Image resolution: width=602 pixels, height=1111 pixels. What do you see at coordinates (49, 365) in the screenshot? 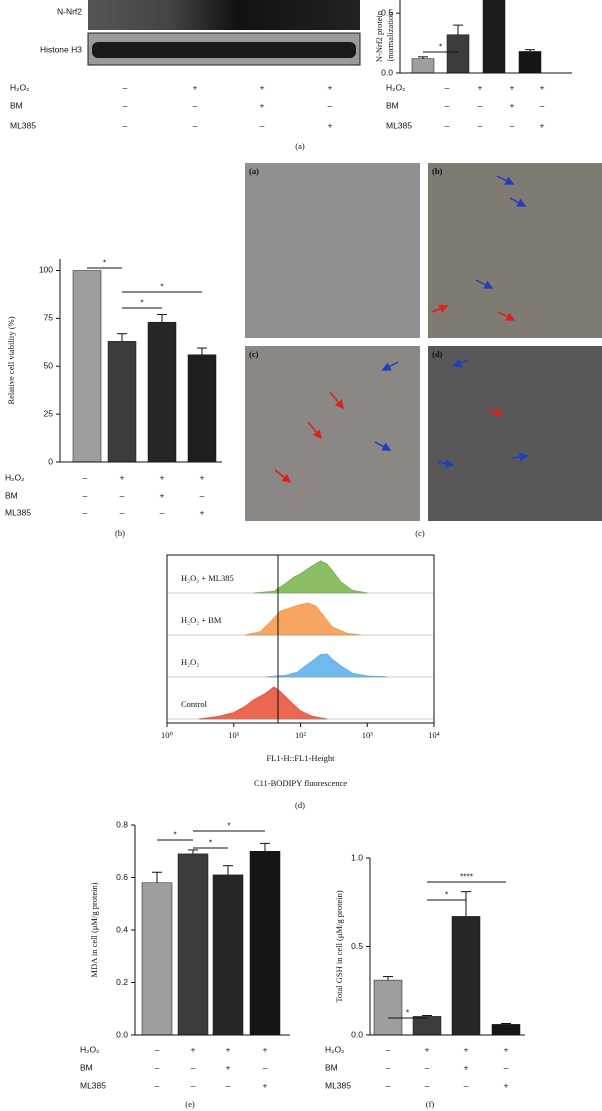
I see `y-tick-label: 50` at bounding box center [49, 365].